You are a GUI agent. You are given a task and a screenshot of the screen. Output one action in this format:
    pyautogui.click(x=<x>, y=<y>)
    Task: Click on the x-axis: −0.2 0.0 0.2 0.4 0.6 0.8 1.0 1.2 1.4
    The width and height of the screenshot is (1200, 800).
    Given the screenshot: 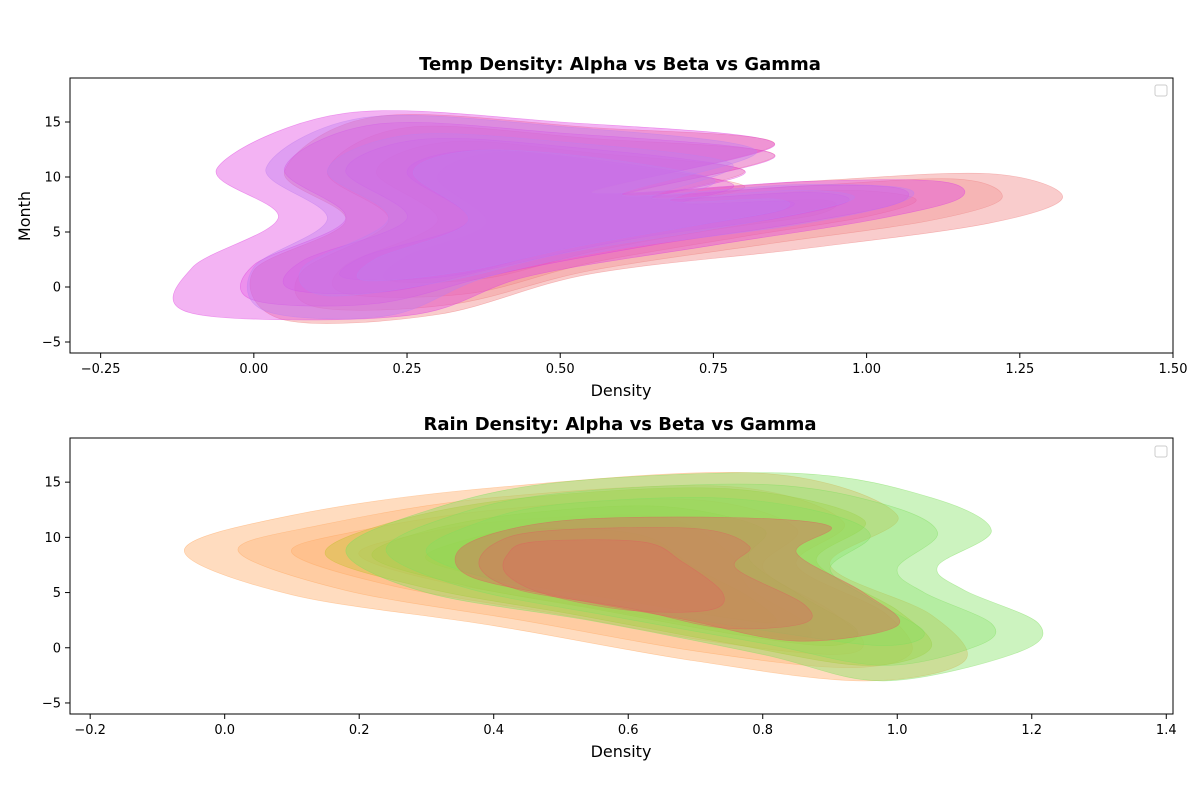 What is the action you would take?
    pyautogui.click(x=625, y=726)
    